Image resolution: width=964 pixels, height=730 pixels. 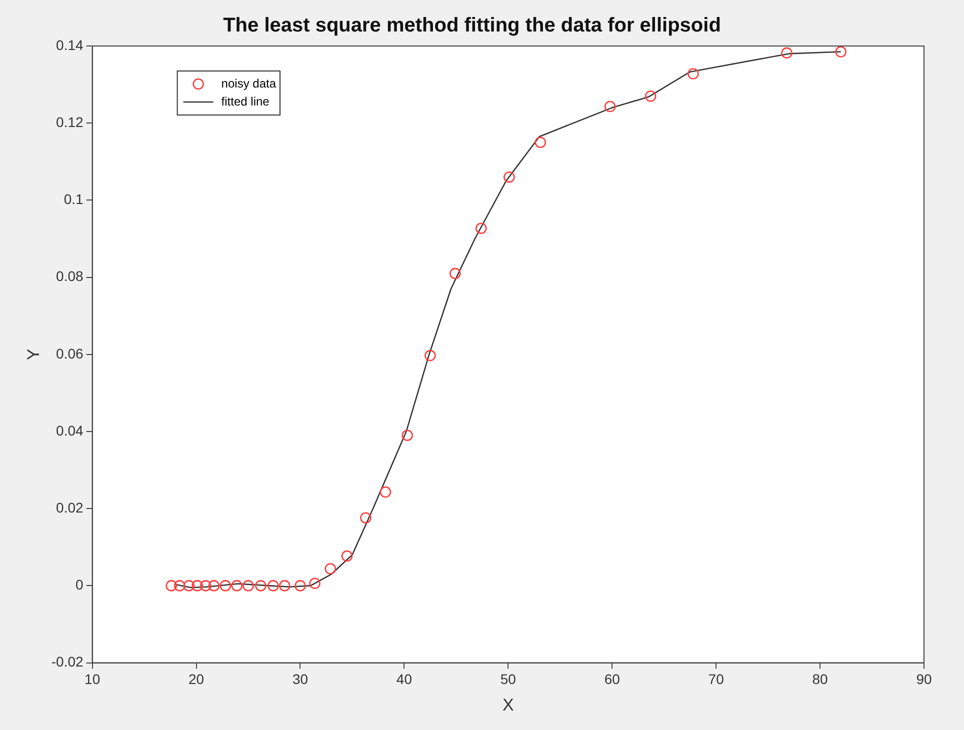 What do you see at coordinates (74, 199) in the screenshot?
I see `y-tick-label: 0.1` at bounding box center [74, 199].